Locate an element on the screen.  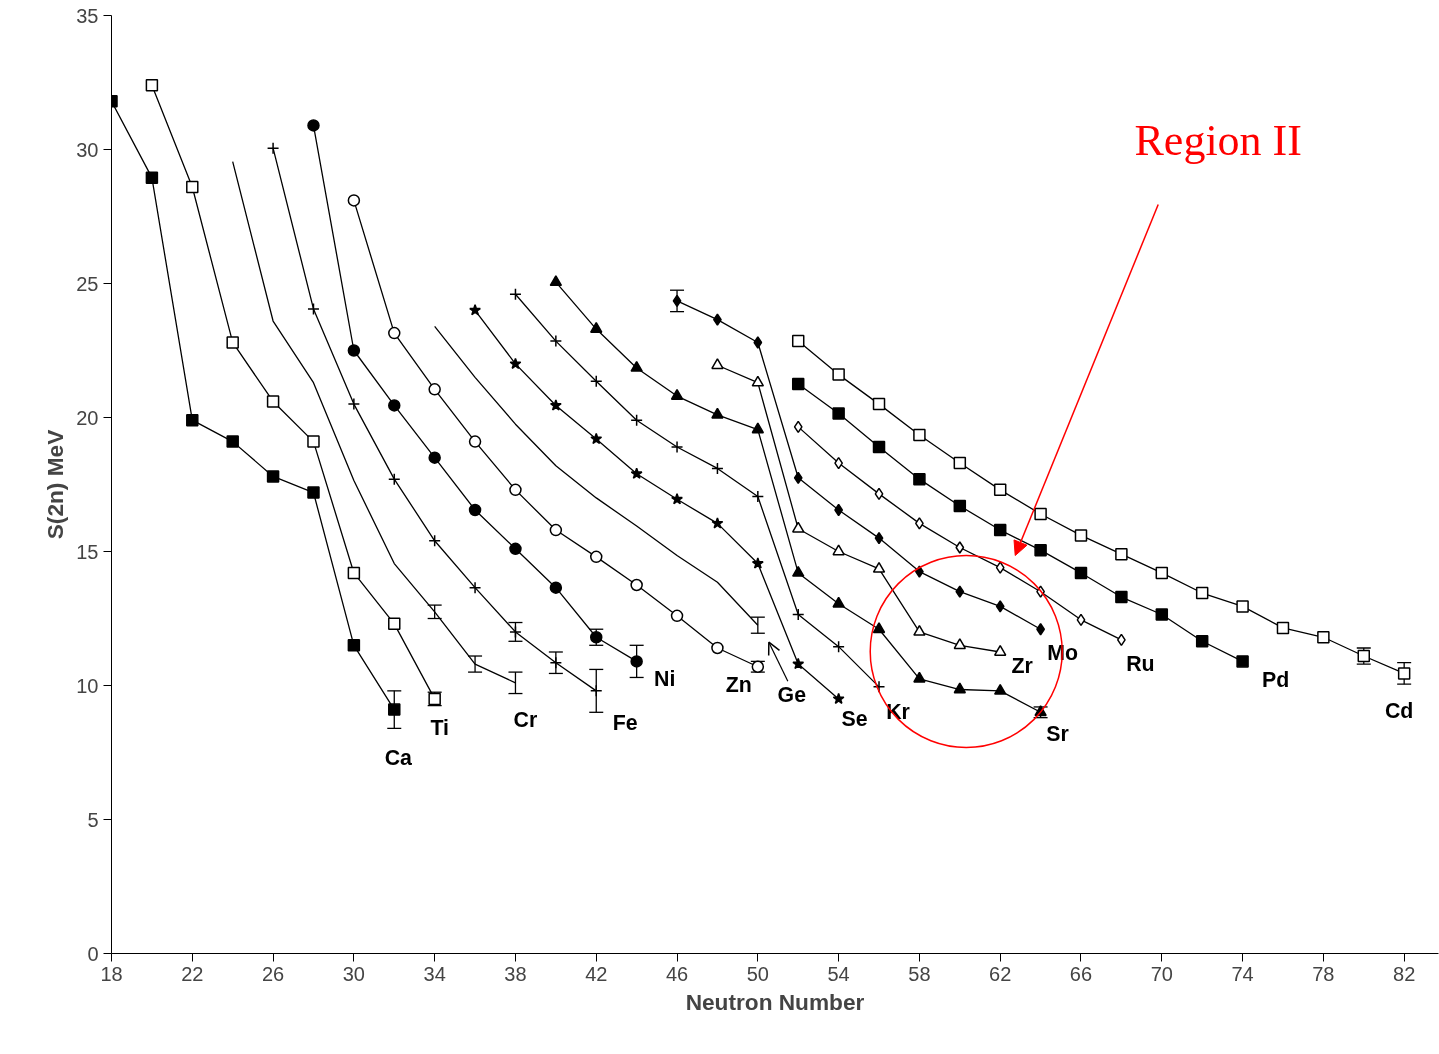
x-tick-label: 18 is located at coordinates (111, 973).